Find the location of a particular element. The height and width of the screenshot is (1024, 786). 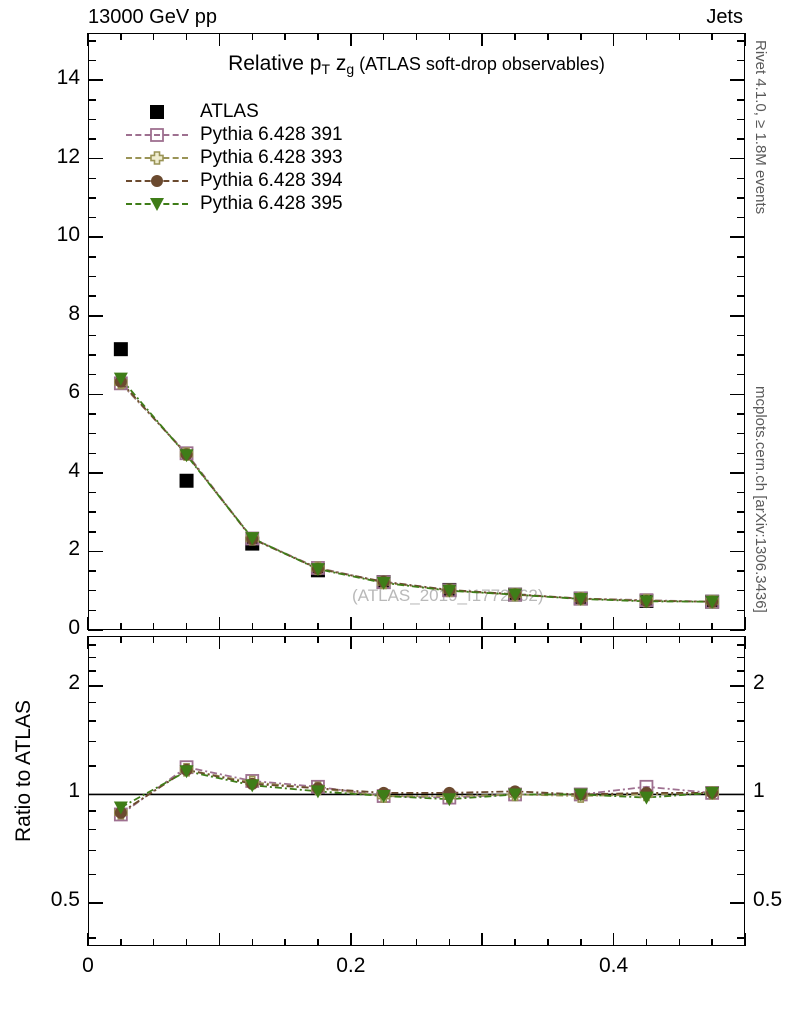

legend-entry-2: Pythia 6.428 393 is located at coordinates (234, 157).